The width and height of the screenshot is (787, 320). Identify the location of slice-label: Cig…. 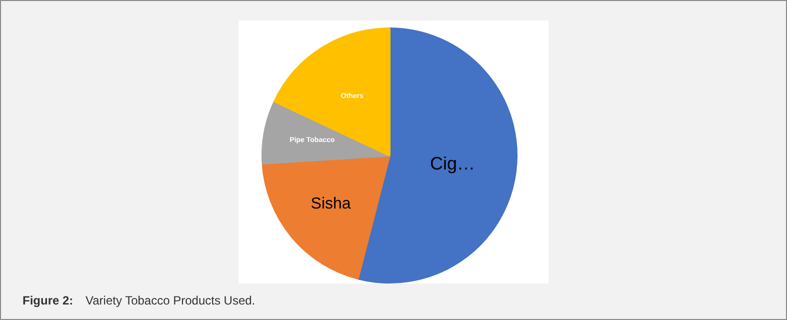
(453, 163).